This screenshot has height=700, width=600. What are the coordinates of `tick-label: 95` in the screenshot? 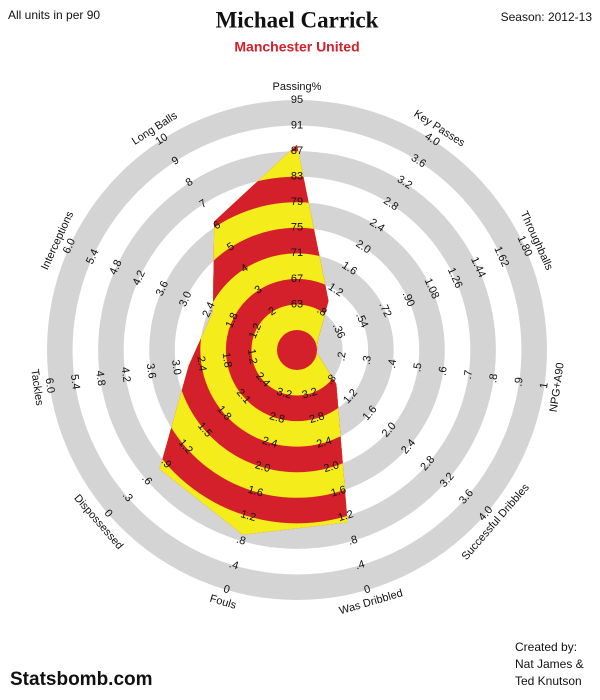 It's located at (297, 100).